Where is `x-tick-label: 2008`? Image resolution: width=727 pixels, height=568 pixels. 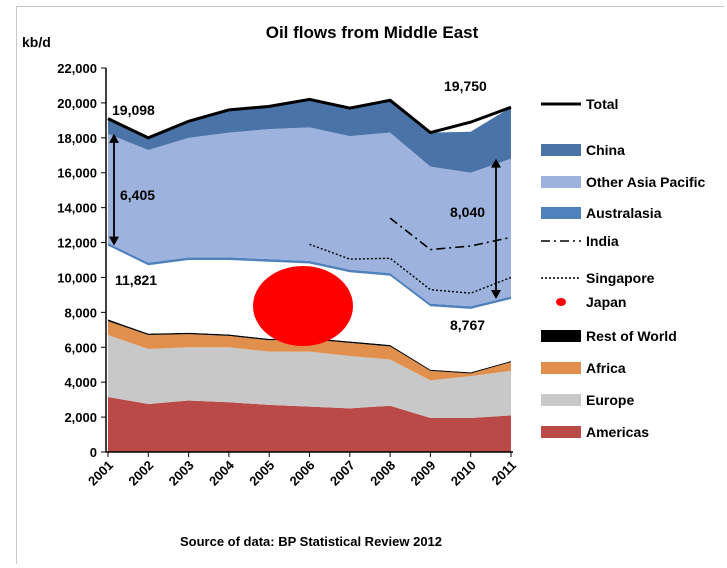 x-tick-label: 2008 is located at coordinates (382, 473).